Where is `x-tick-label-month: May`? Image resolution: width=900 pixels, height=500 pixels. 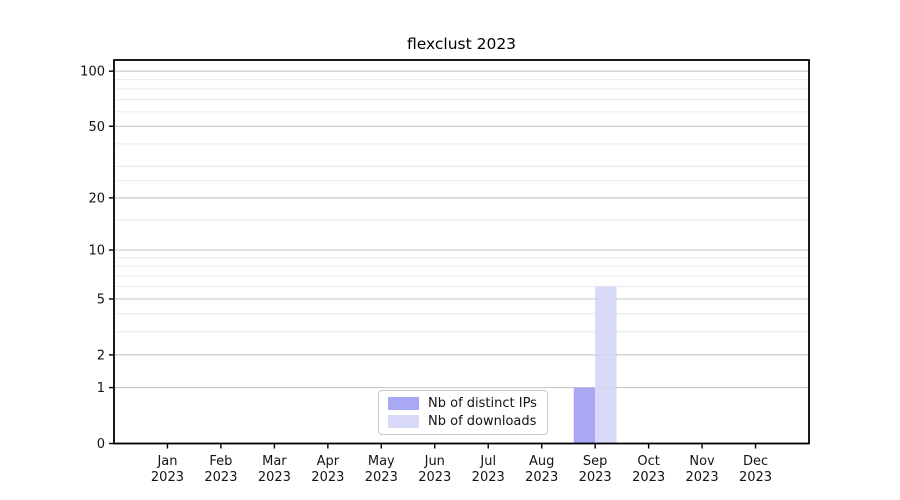 x-tick-label-month: May is located at coordinates (381, 461).